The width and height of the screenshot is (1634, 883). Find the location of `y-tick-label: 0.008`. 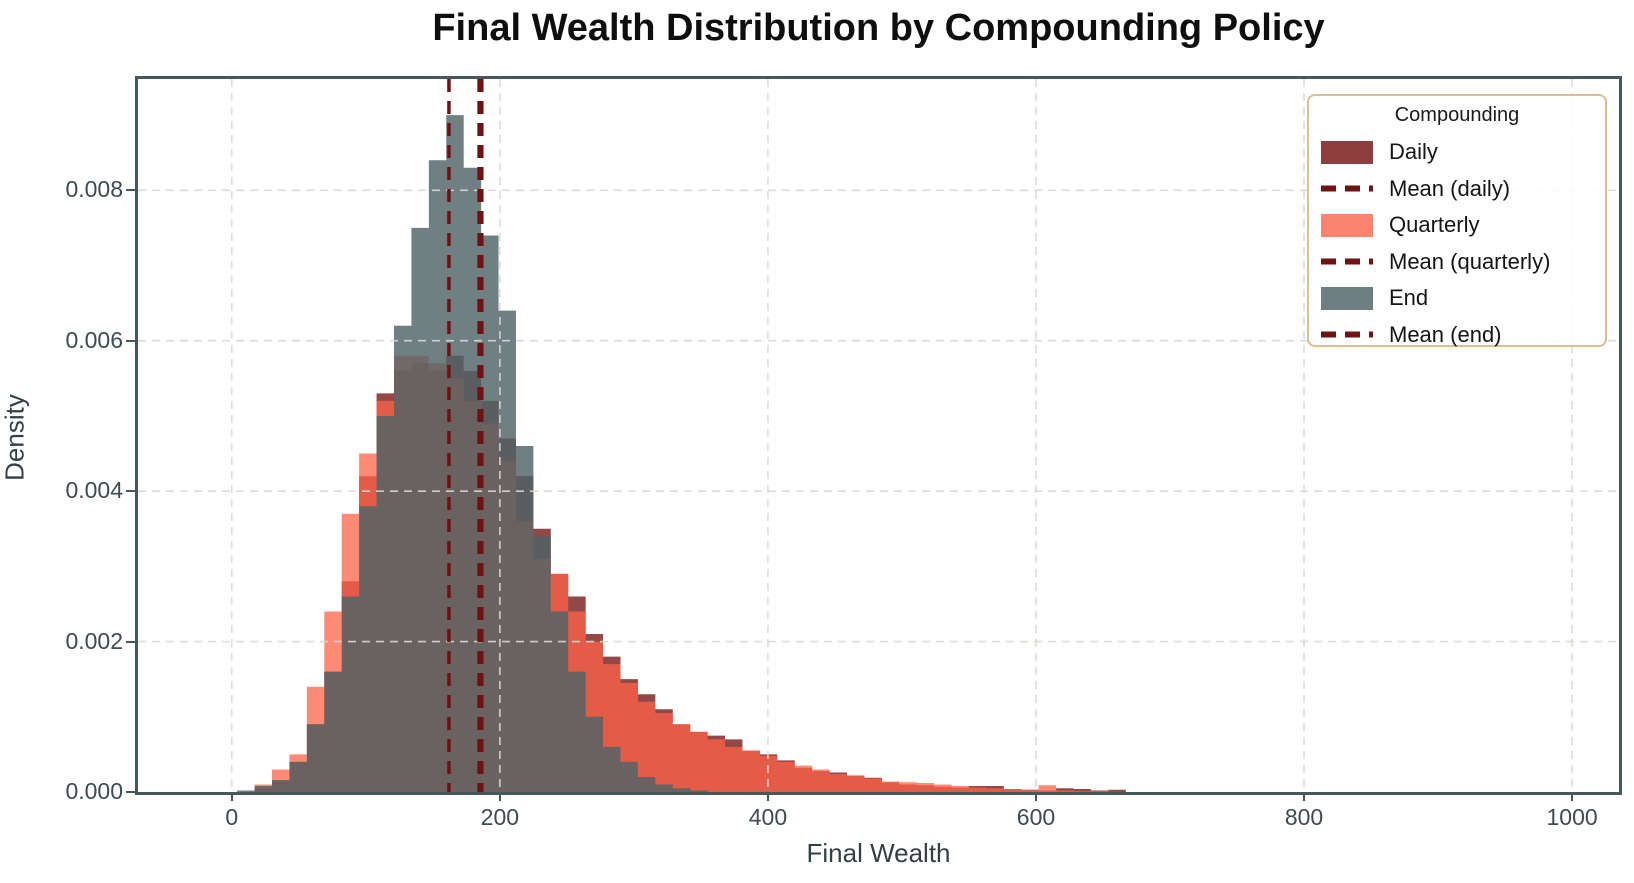

y-tick-label: 0.008 is located at coordinates (94, 189).